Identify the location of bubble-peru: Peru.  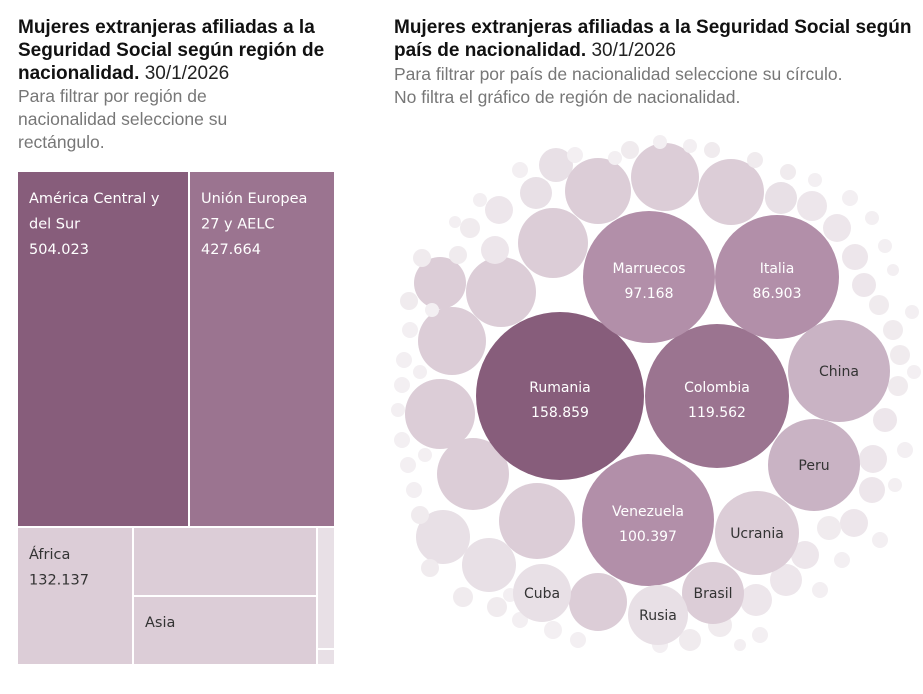
(814, 465).